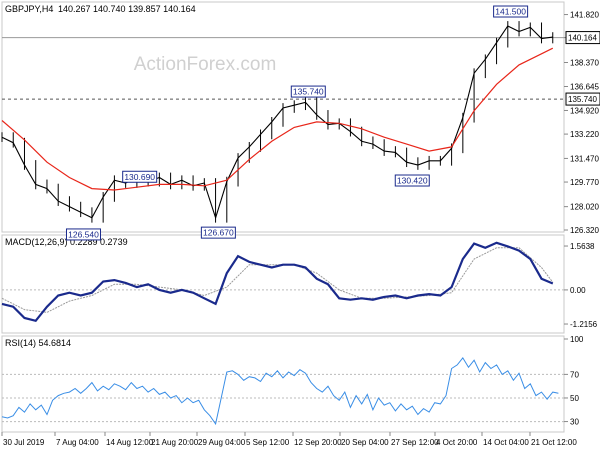 The image size is (600, 450). I want to click on rsi-title: RSI(14) 54.6814, so click(38, 343).